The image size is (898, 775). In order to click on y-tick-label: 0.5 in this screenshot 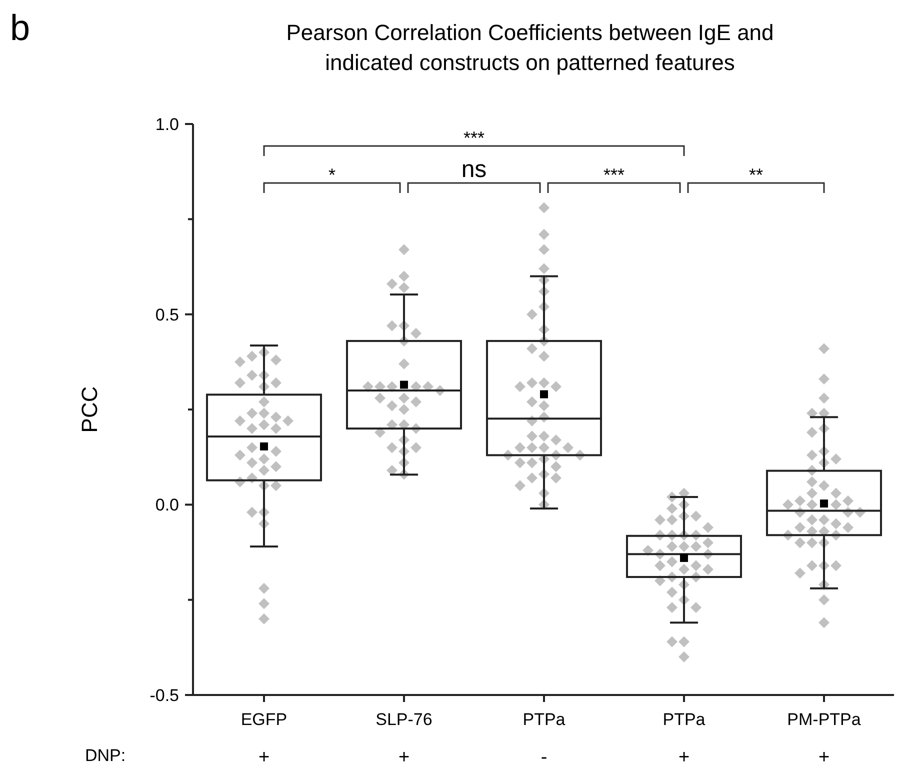, I will do `click(167, 314)`.